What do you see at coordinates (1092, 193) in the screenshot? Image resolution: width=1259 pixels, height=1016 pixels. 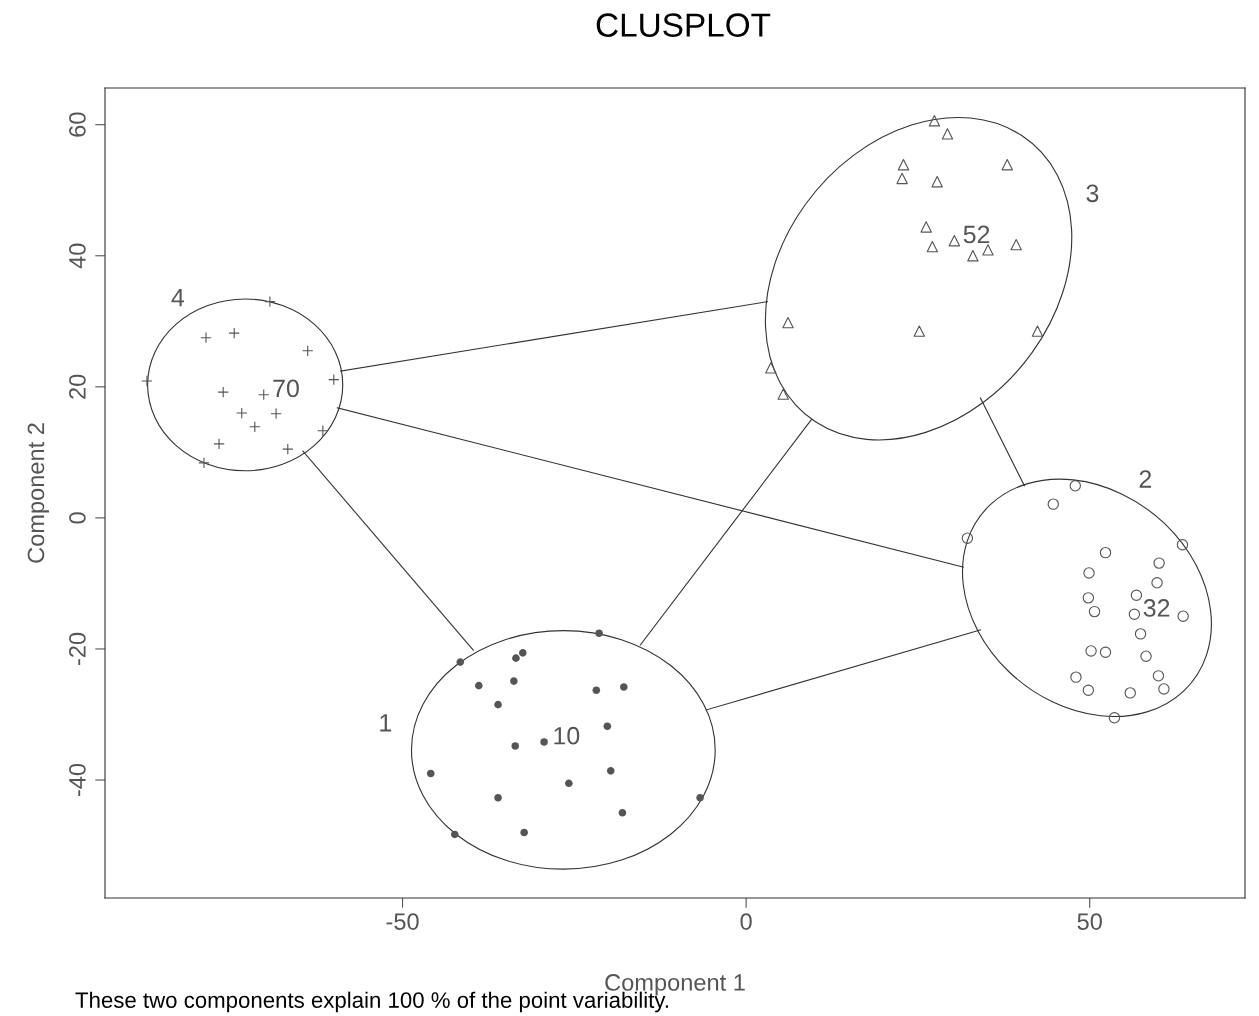 I see `annotation: 3` at bounding box center [1092, 193].